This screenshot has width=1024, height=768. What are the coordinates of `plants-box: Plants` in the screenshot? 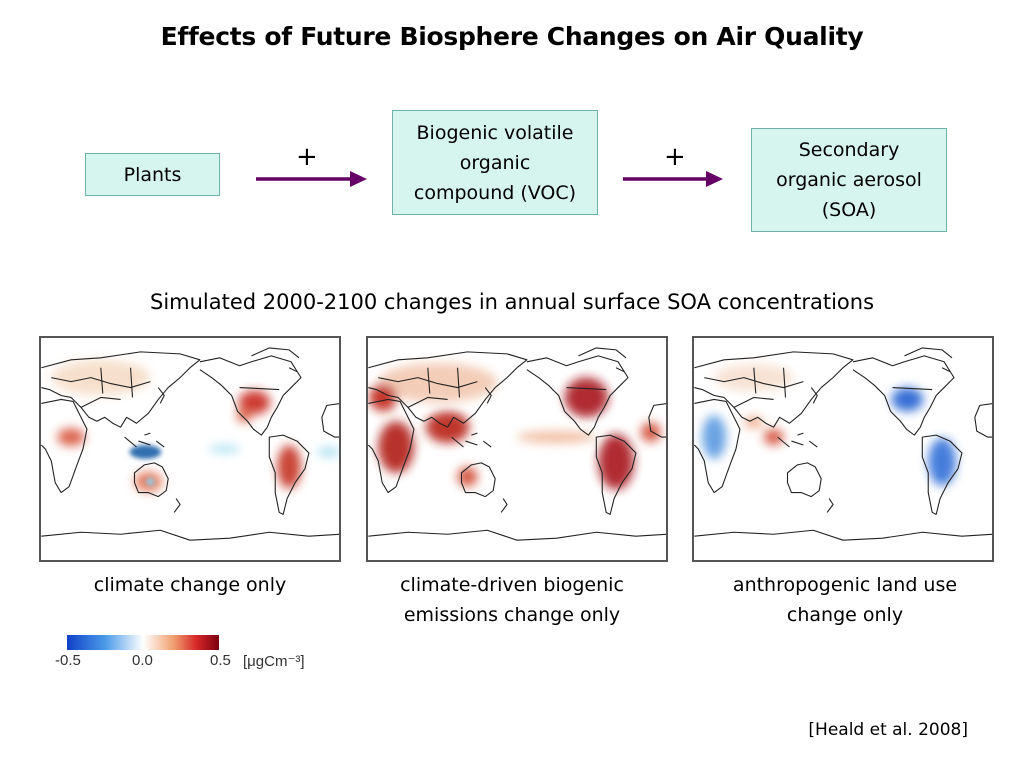 It's located at (152, 174).